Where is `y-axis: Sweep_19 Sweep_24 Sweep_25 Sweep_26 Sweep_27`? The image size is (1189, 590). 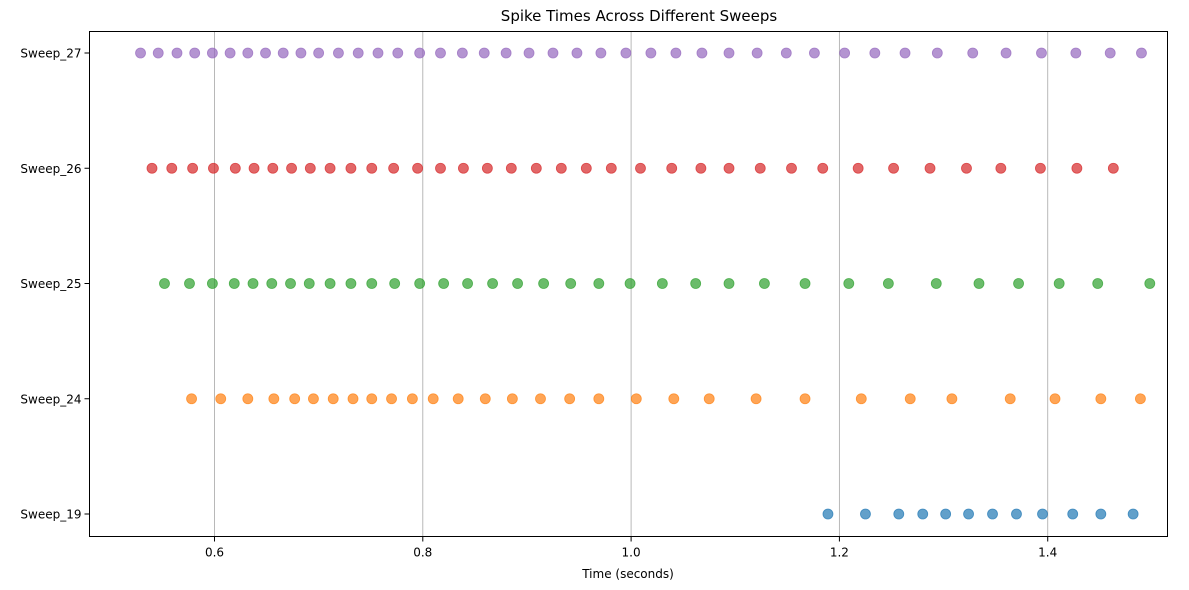
y-axis: Sweep_19 Sweep_24 Sweep_25 Sweep_26 Sweep_27 is located at coordinates (55, 284).